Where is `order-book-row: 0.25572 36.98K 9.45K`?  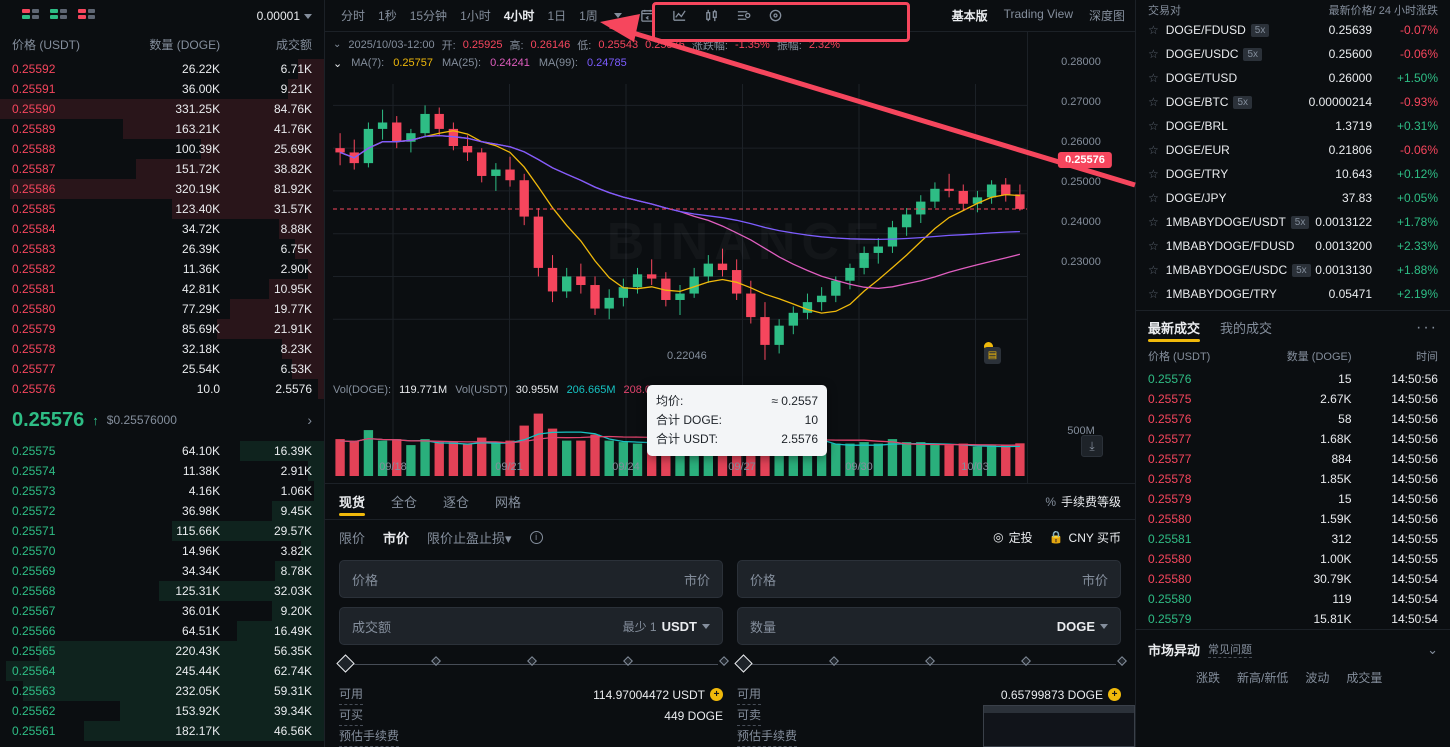
order-book-row: 0.25572 36.98K 9.45K is located at coordinates (162, 511).